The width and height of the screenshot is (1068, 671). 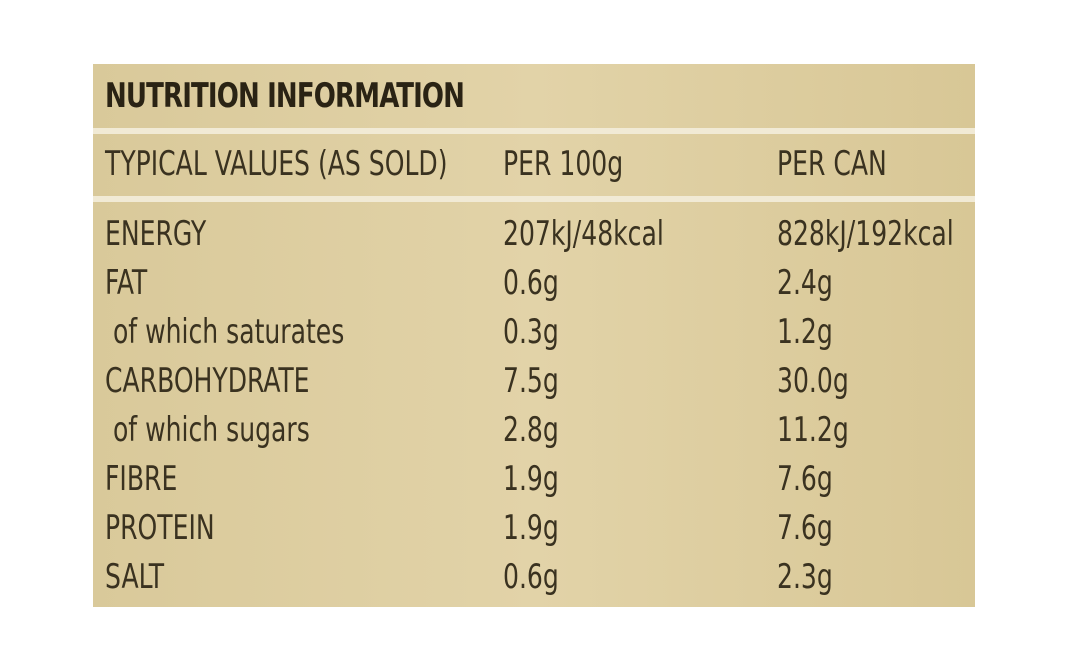 What do you see at coordinates (126, 283) in the screenshot?
I see `table-cell: FAT` at bounding box center [126, 283].